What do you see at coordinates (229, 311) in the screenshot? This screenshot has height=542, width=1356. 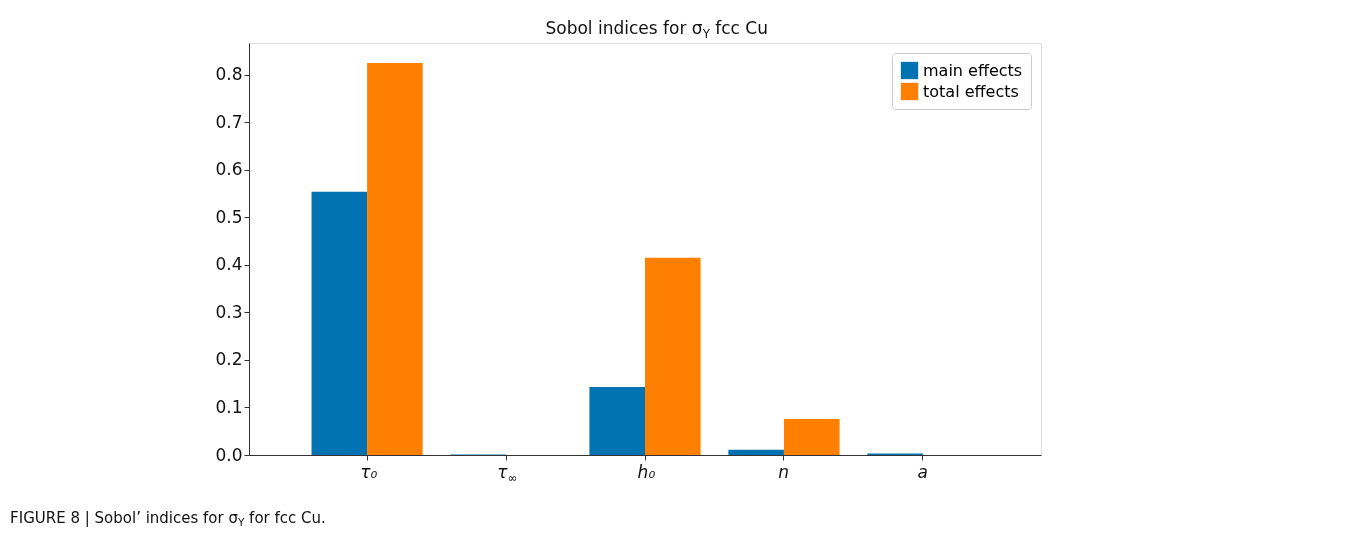 I see `y-tick-label: 0.3` at bounding box center [229, 311].